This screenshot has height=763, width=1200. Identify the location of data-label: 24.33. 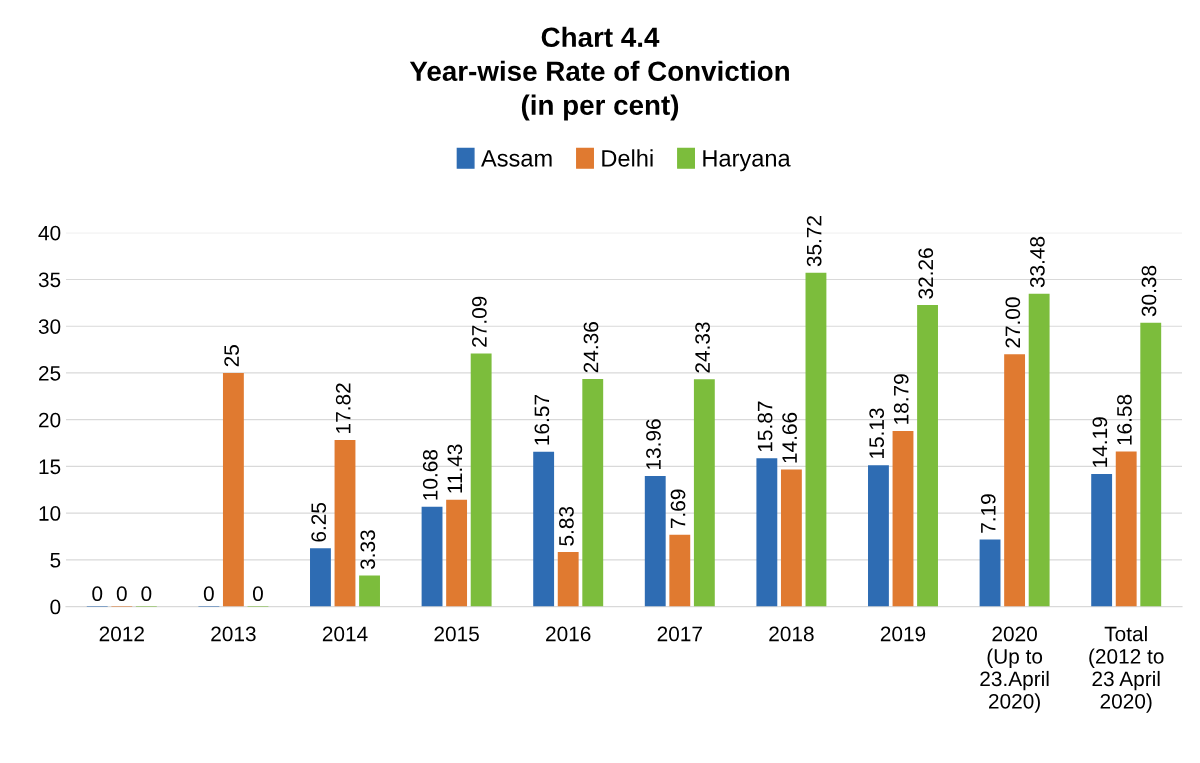
(702, 347).